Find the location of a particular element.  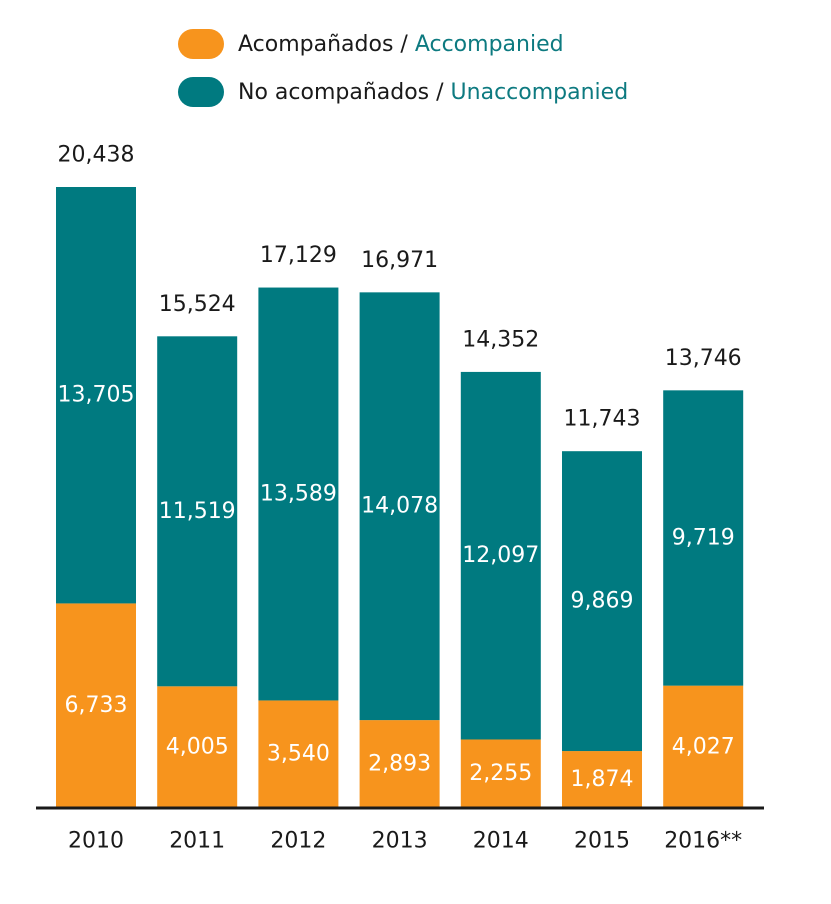

x-tick-label: 2012 is located at coordinates (298, 841).